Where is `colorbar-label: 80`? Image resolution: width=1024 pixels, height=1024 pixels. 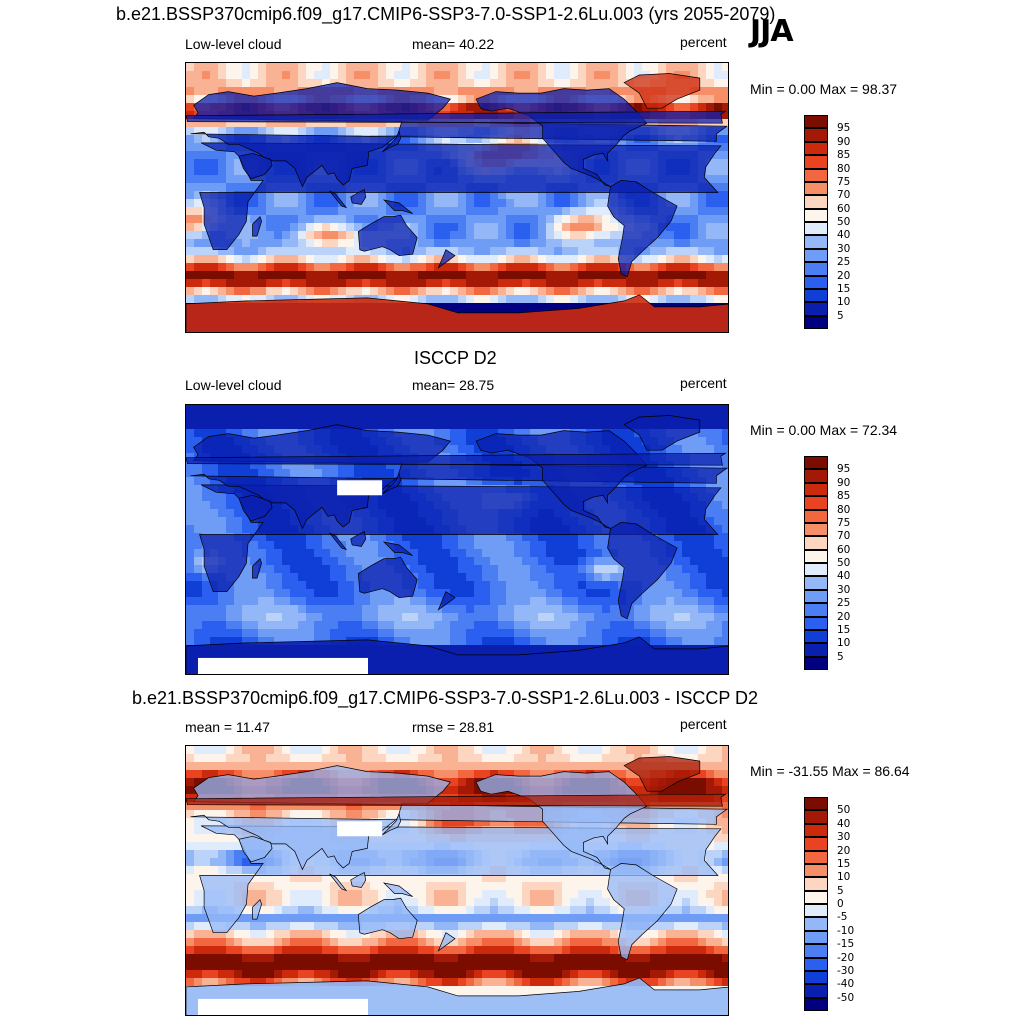 colorbar-label: 80 is located at coordinates (844, 168).